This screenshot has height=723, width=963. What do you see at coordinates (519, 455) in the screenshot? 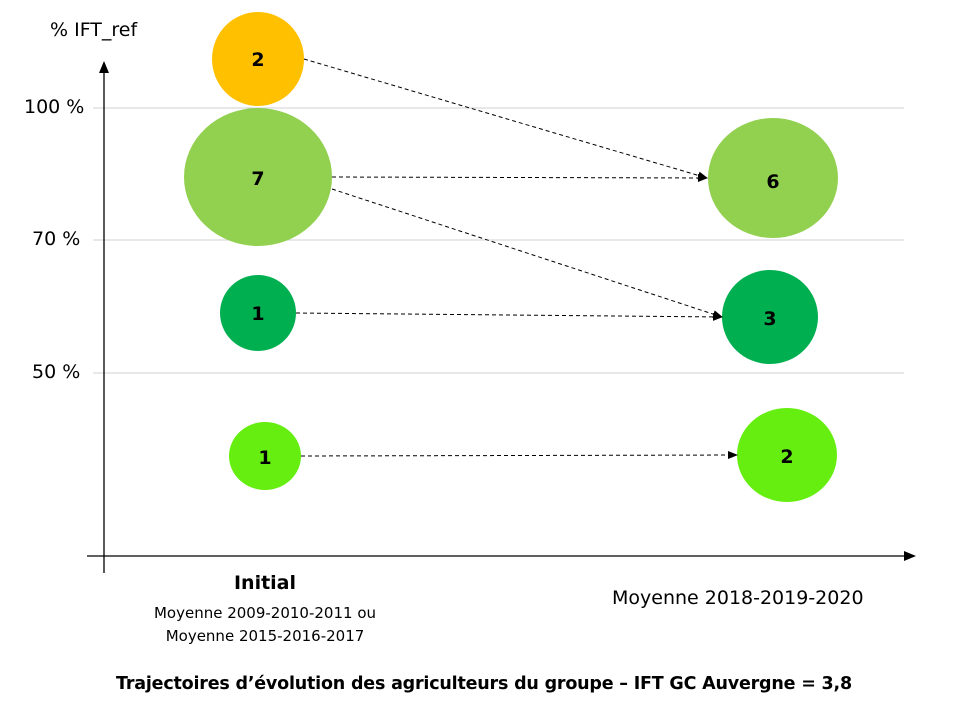
I see `arrow-lime-to-lime` at bounding box center [519, 455].